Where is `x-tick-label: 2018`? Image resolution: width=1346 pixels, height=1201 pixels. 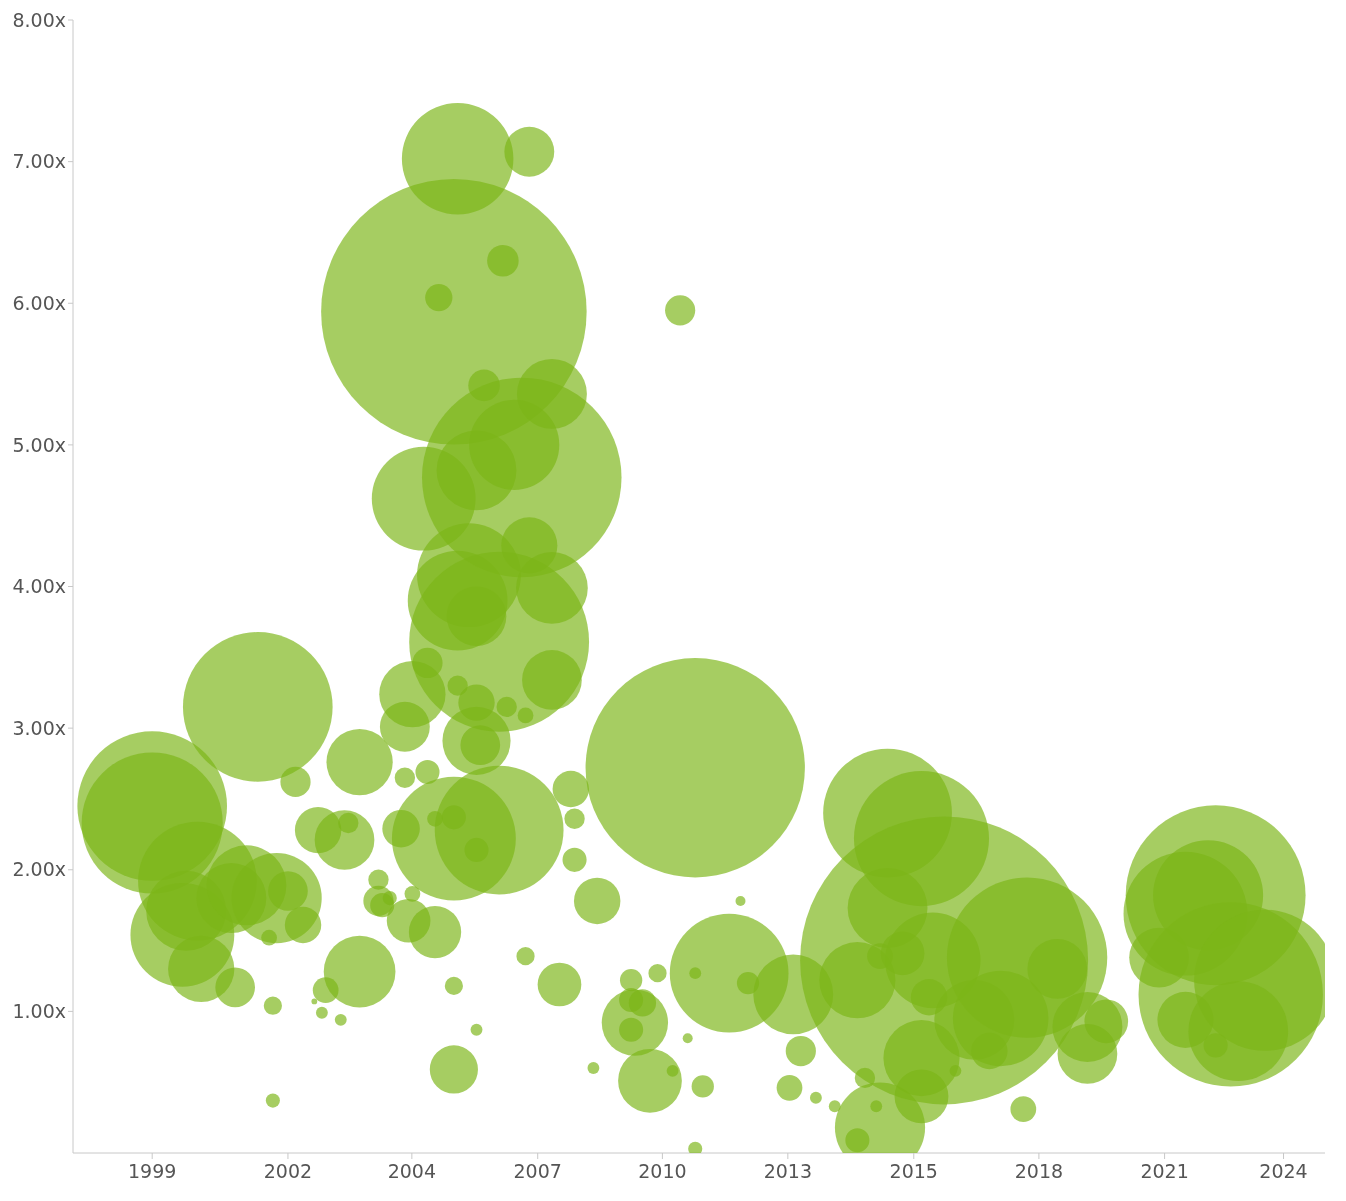
x-tick-label: 2018 is located at coordinates (1039, 1171).